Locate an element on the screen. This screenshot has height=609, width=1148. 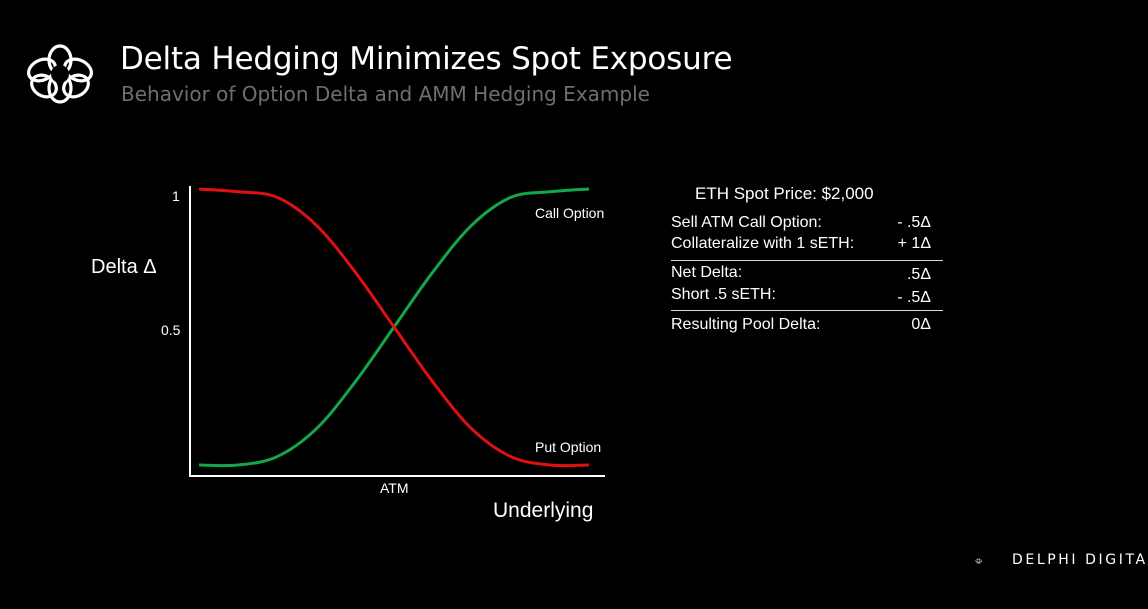
spot-price-header: ETH Spot Price: $2,000 is located at coordinates (784, 193).